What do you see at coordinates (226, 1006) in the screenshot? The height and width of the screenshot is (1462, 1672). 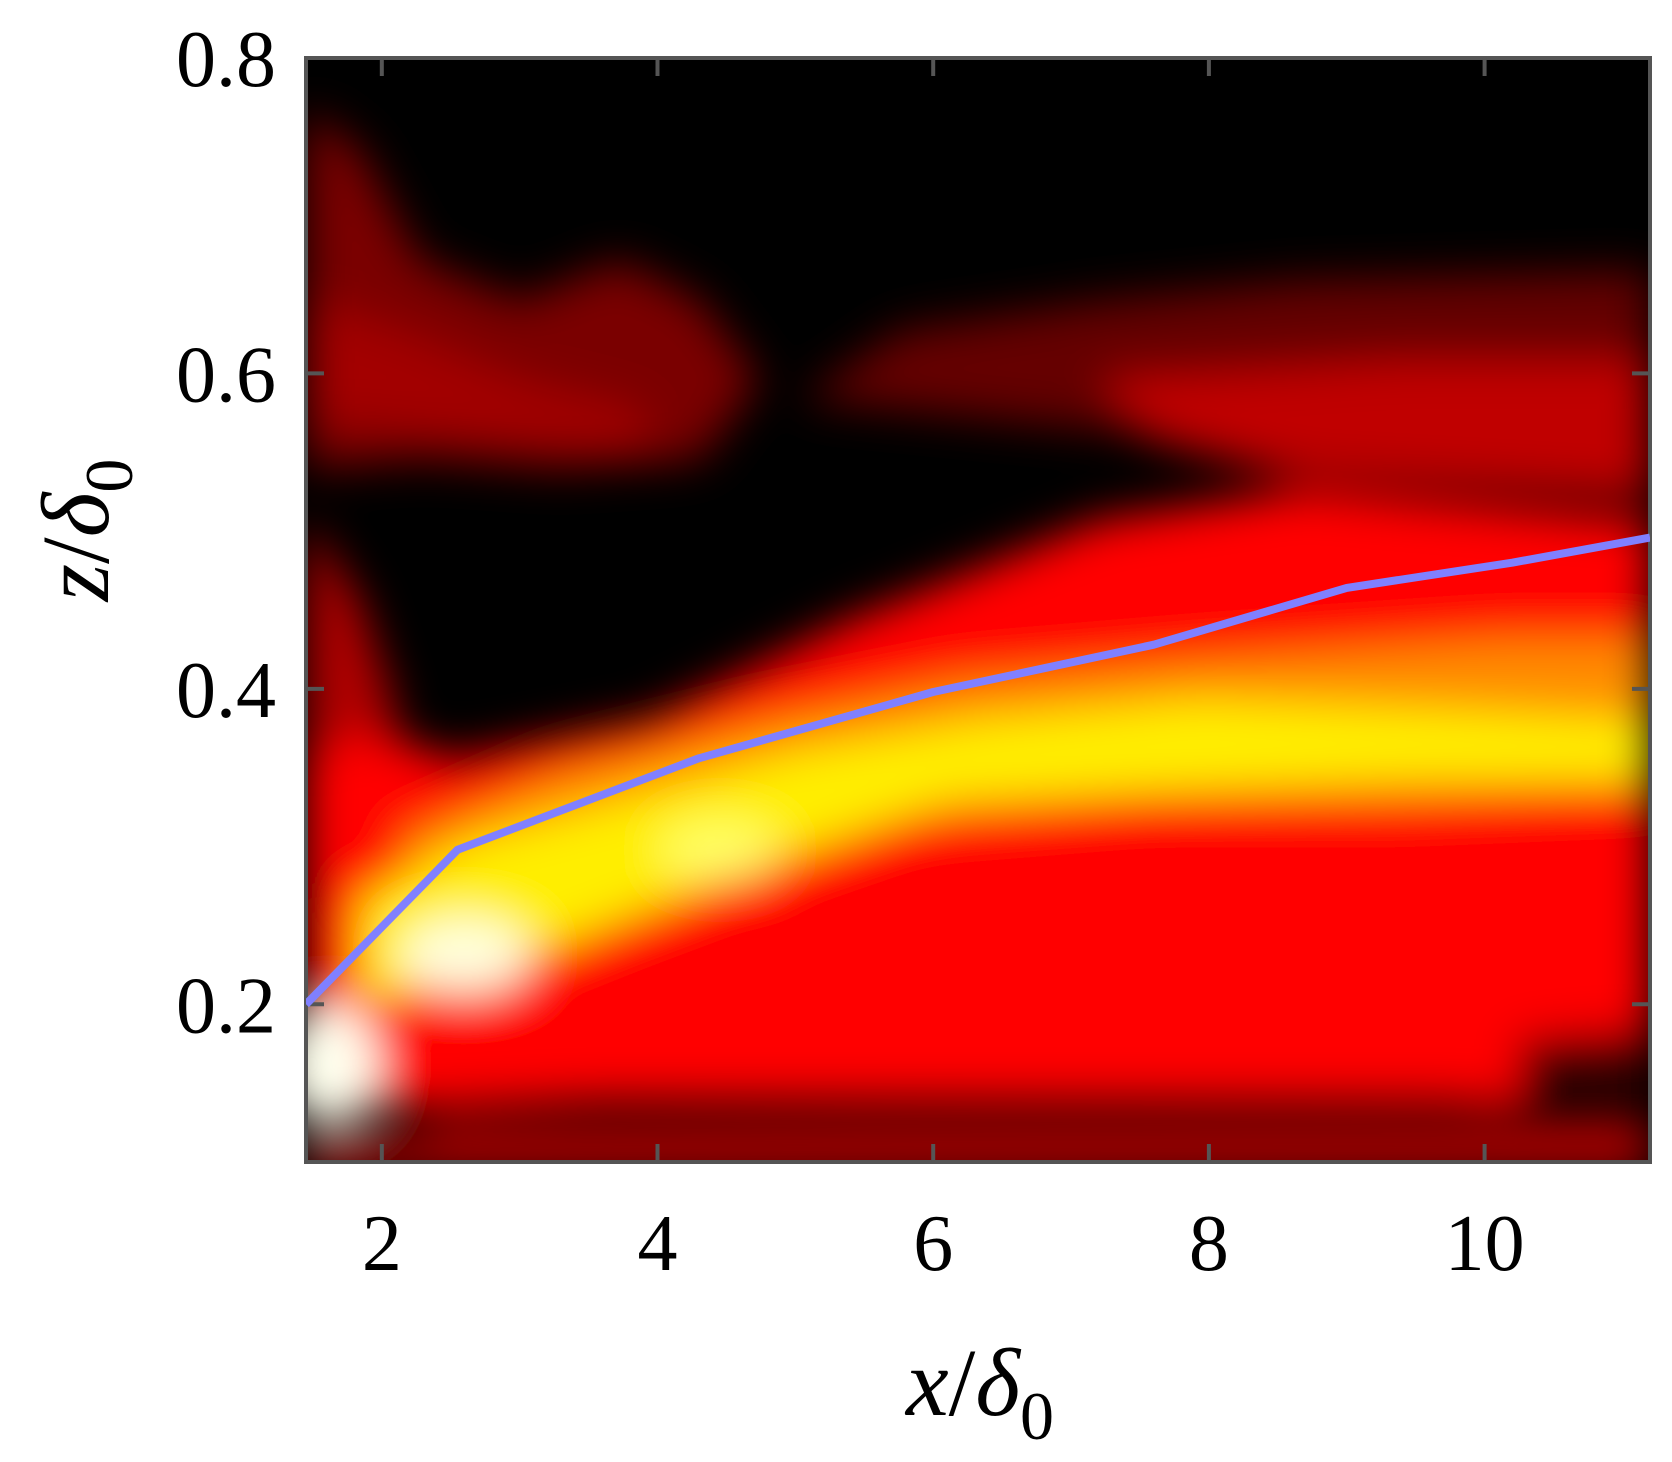 I see `y-tick-label: 0.2` at bounding box center [226, 1006].